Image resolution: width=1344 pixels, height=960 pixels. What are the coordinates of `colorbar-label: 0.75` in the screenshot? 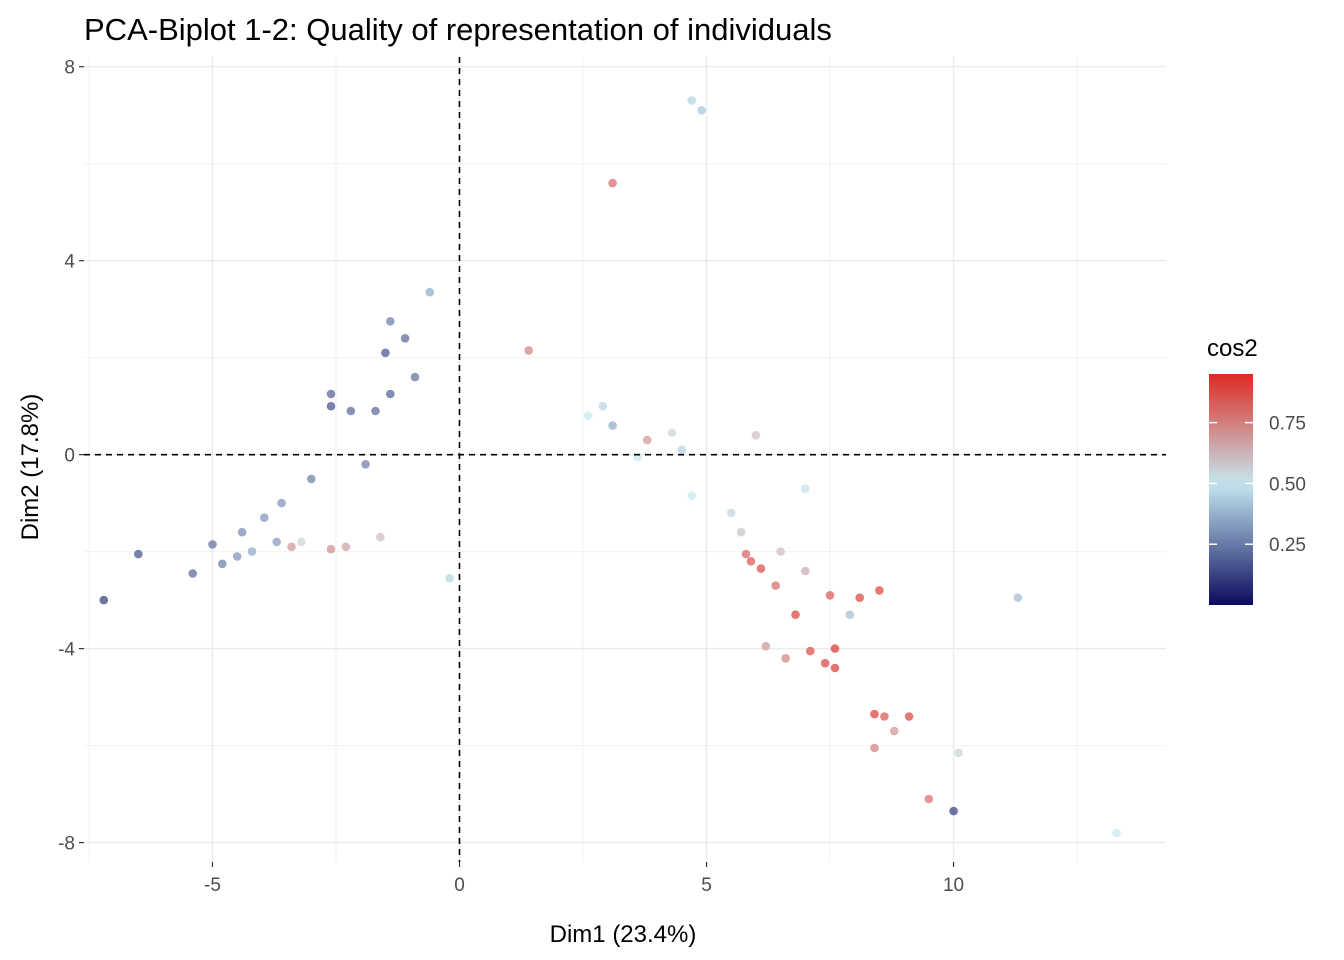 It's located at (1287, 424).